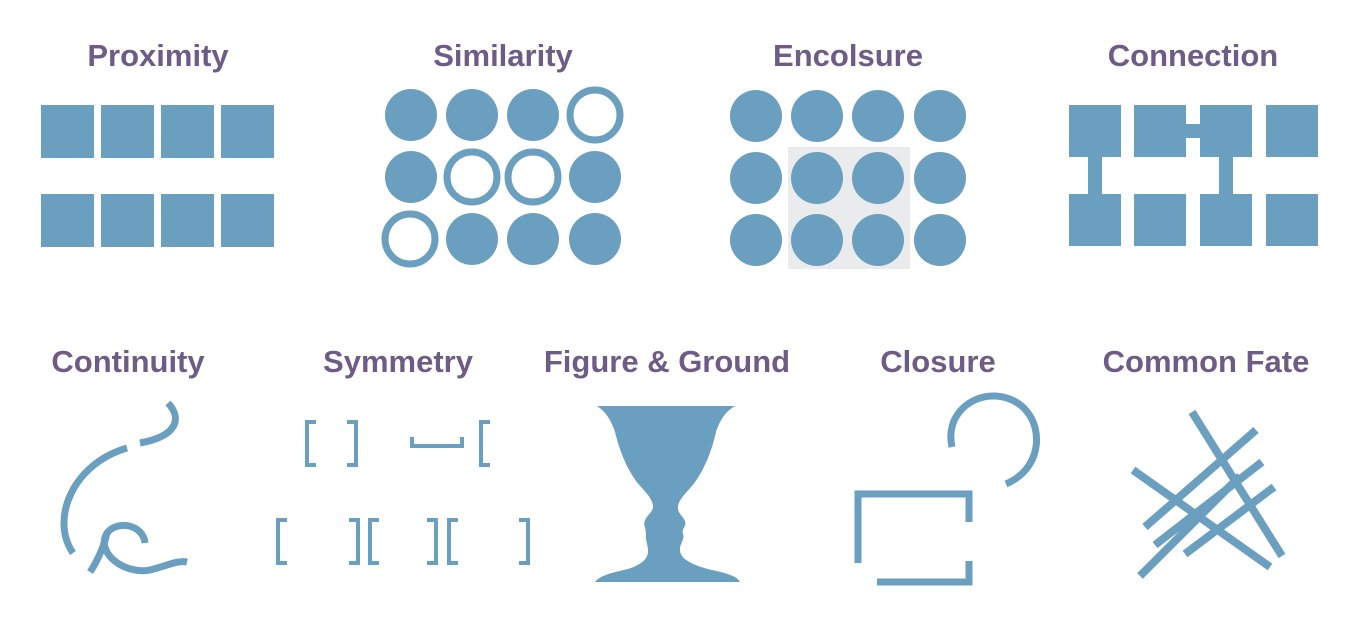 Image resolution: width=1361 pixels, height=633 pixels. I want to click on enclosure-title: Encolsure, so click(848, 55).